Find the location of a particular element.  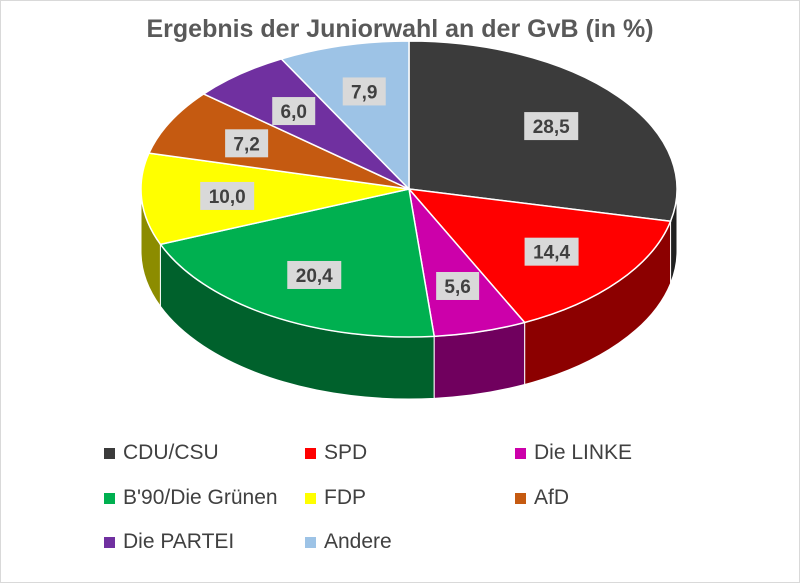

data-label-fdp: 10,0 is located at coordinates (227, 195).